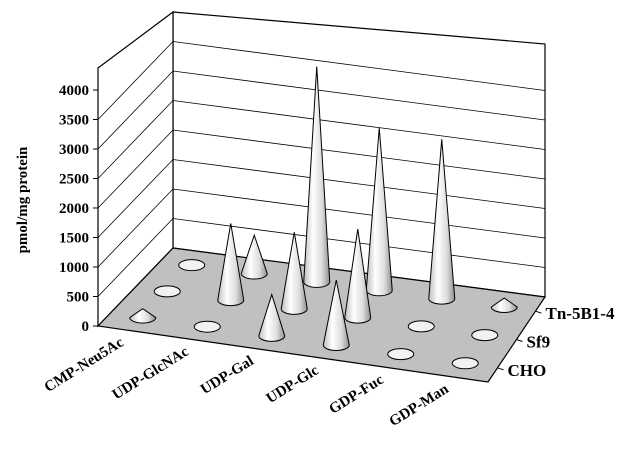  What do you see at coordinates (23, 199) in the screenshot?
I see `y-axis-title: pmol/mg protein` at bounding box center [23, 199].